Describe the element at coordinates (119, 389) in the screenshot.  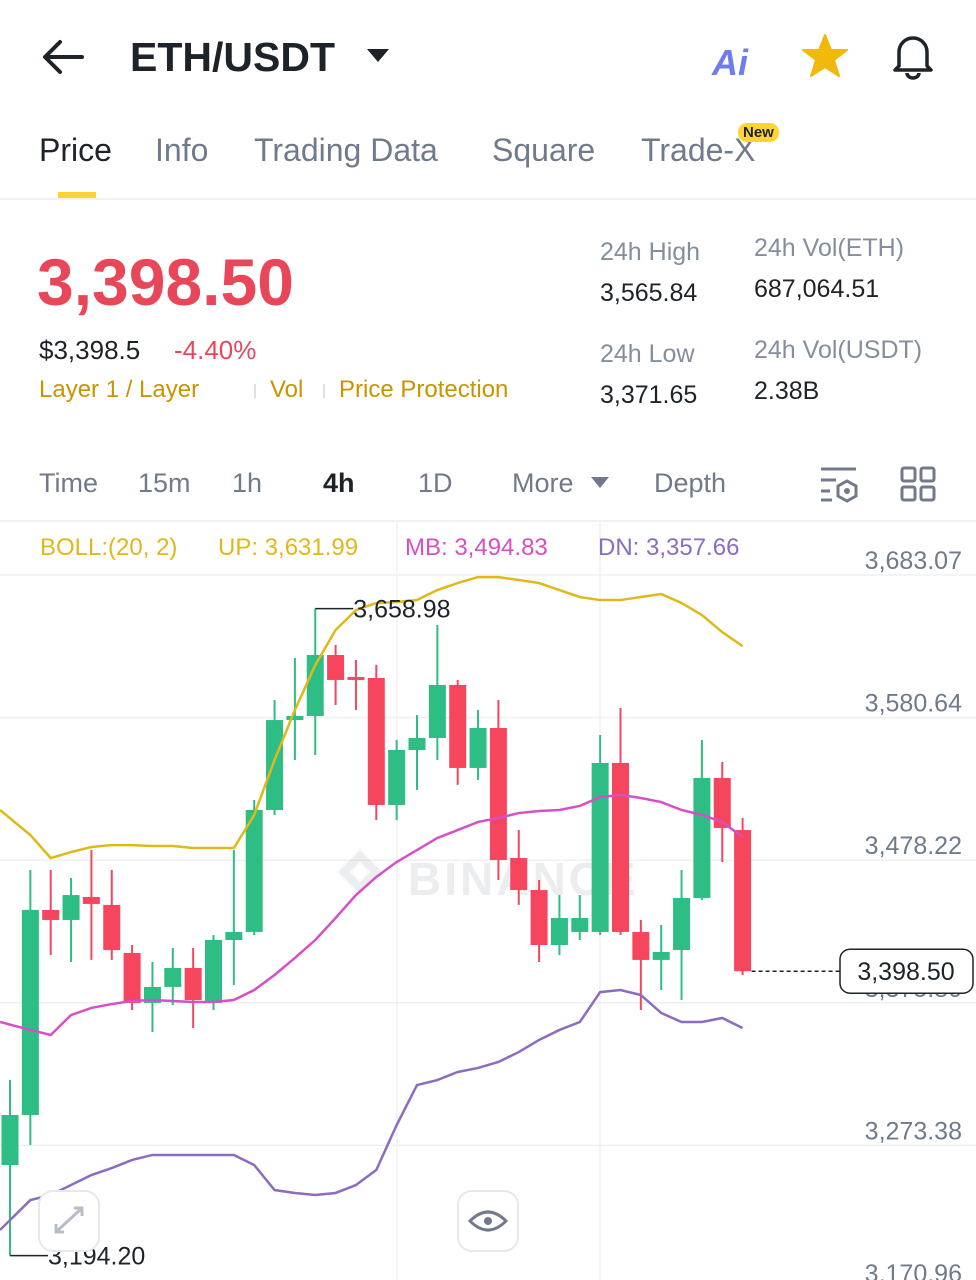
I see `tag: Layer 1 / Layer` at that location.